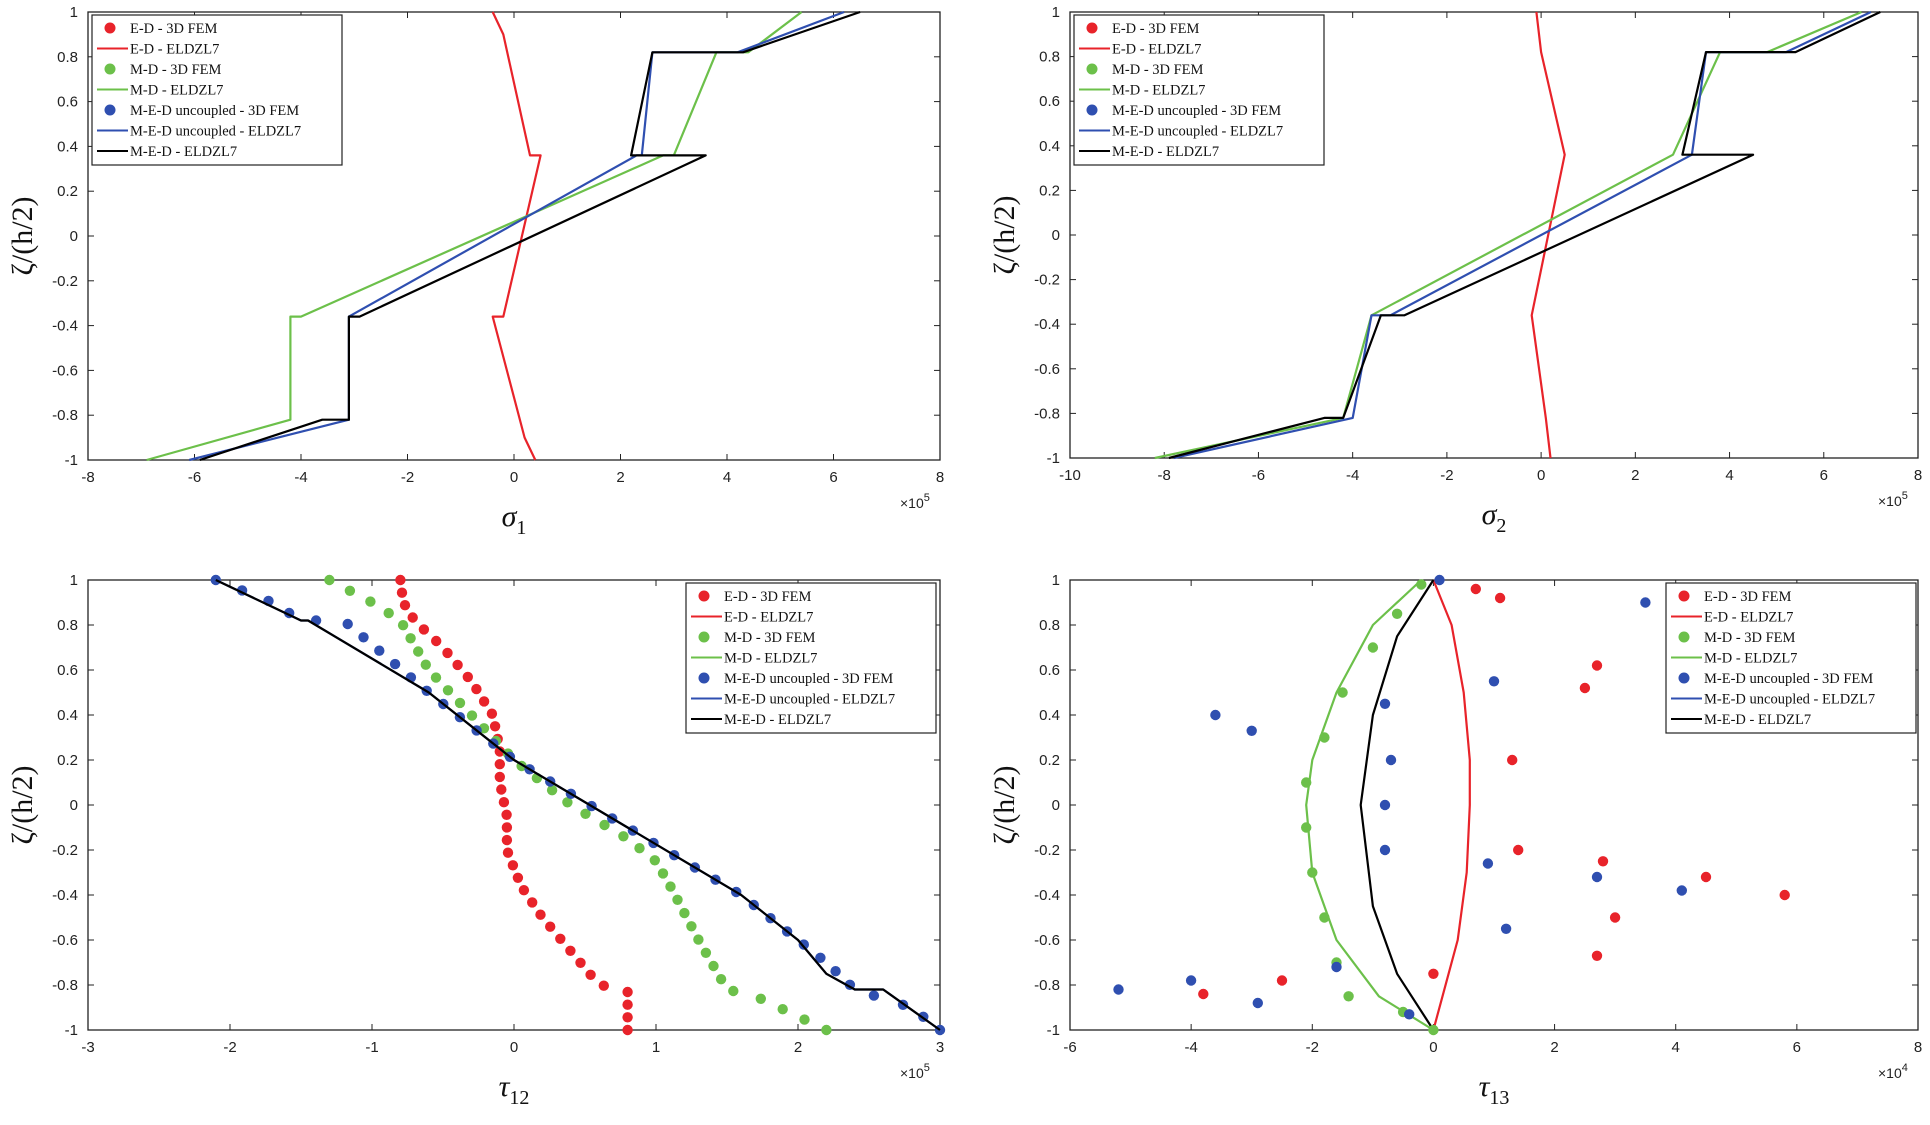  I want to click on legend-label: M-E-D uncoupled - ELDZL7, so click(1789, 700).